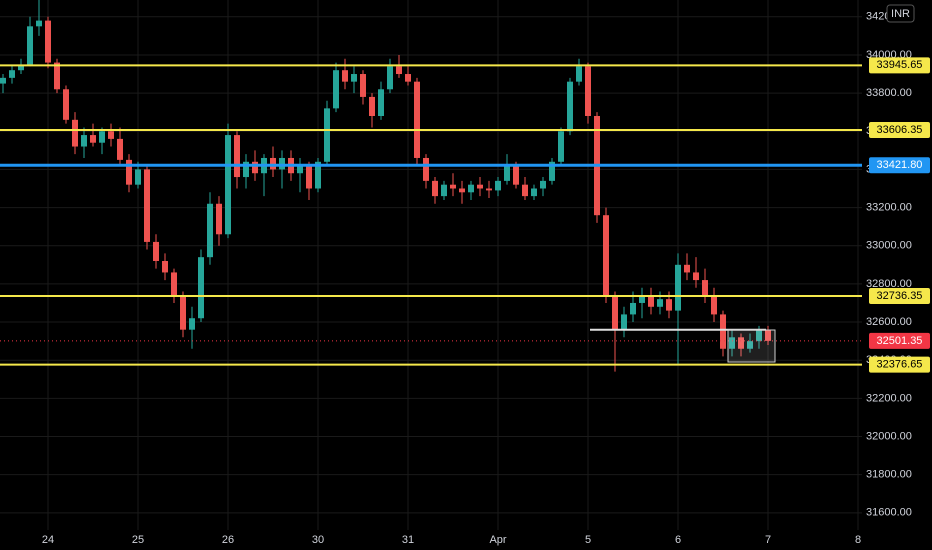 This screenshot has width=932, height=550. What do you see at coordinates (408, 540) in the screenshot?
I see `x-tick-label: 31` at bounding box center [408, 540].